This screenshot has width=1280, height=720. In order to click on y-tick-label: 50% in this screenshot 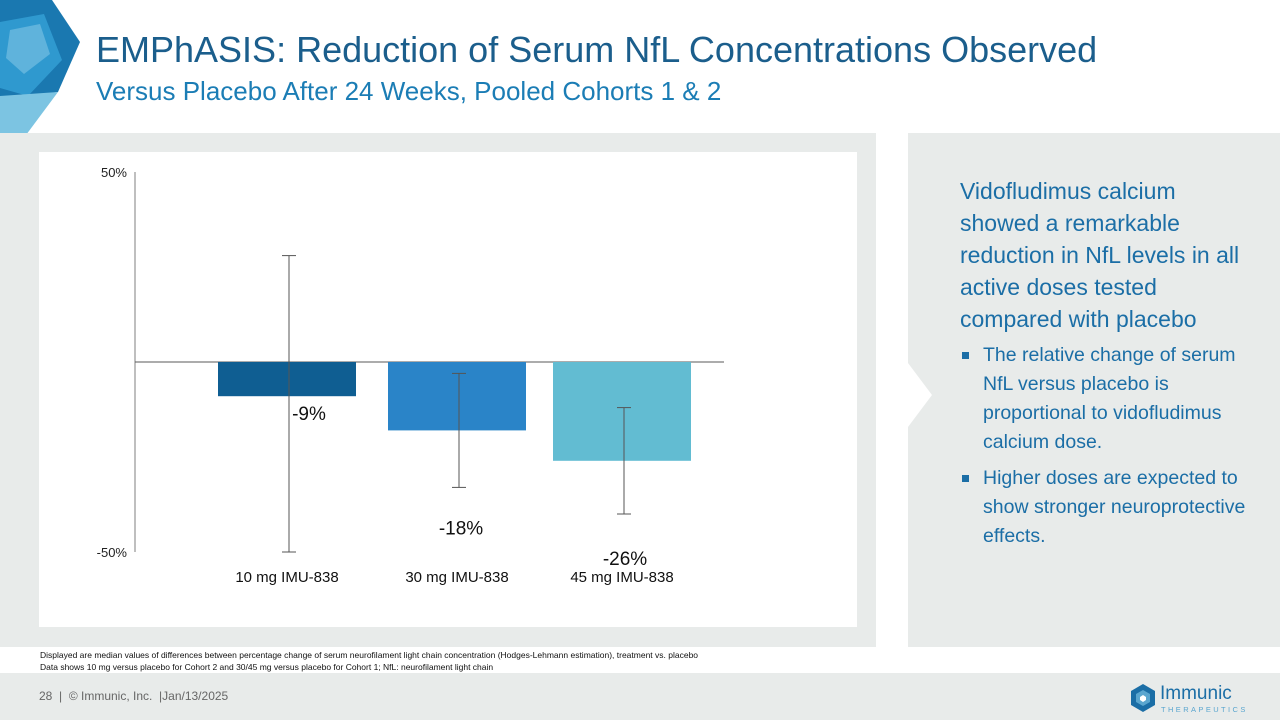, I will do `click(114, 172)`.